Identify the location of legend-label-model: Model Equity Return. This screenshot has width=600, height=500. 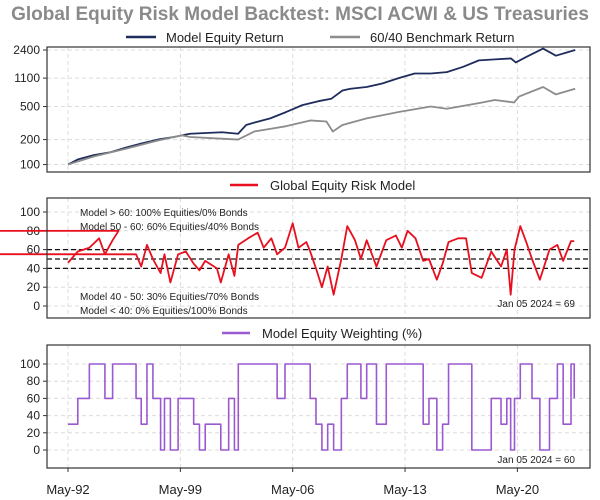
(225, 37).